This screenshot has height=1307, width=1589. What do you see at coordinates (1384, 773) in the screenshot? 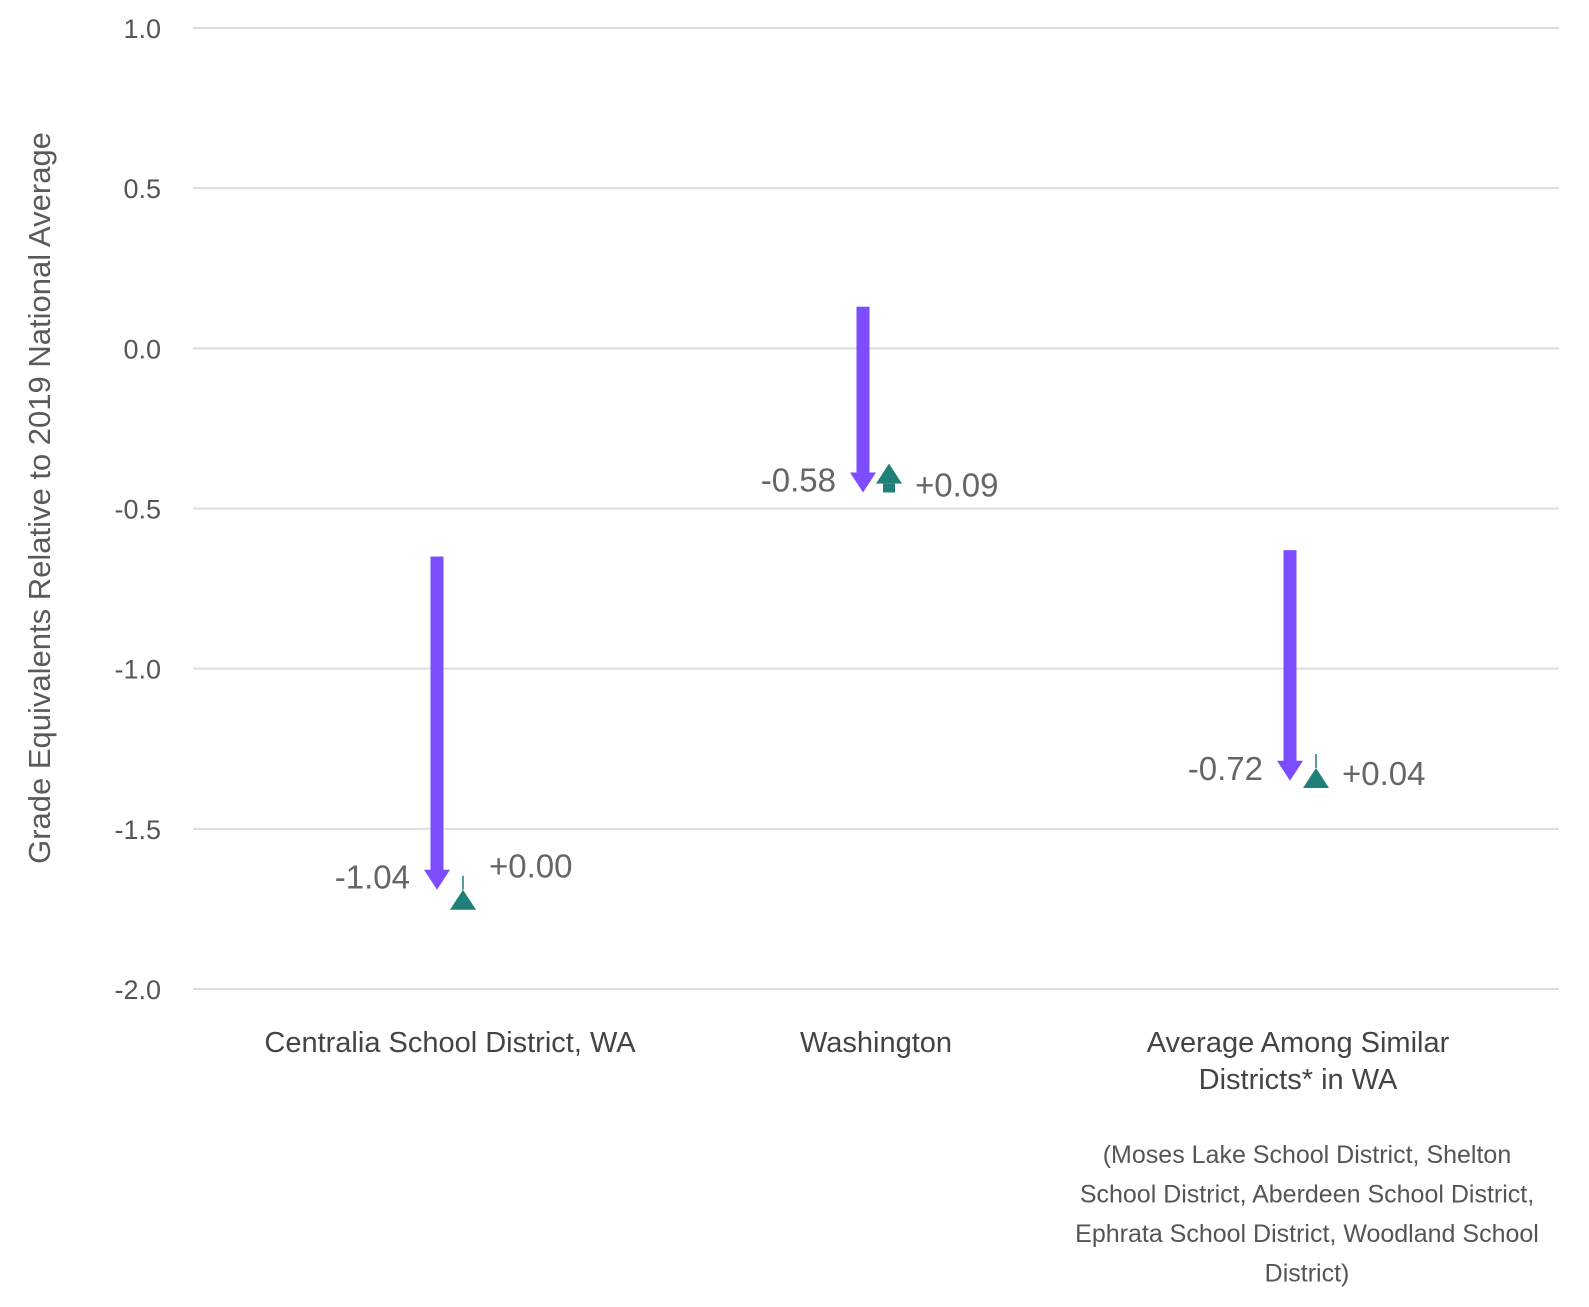
I see `recovery-value-label: +0.04` at bounding box center [1384, 773].